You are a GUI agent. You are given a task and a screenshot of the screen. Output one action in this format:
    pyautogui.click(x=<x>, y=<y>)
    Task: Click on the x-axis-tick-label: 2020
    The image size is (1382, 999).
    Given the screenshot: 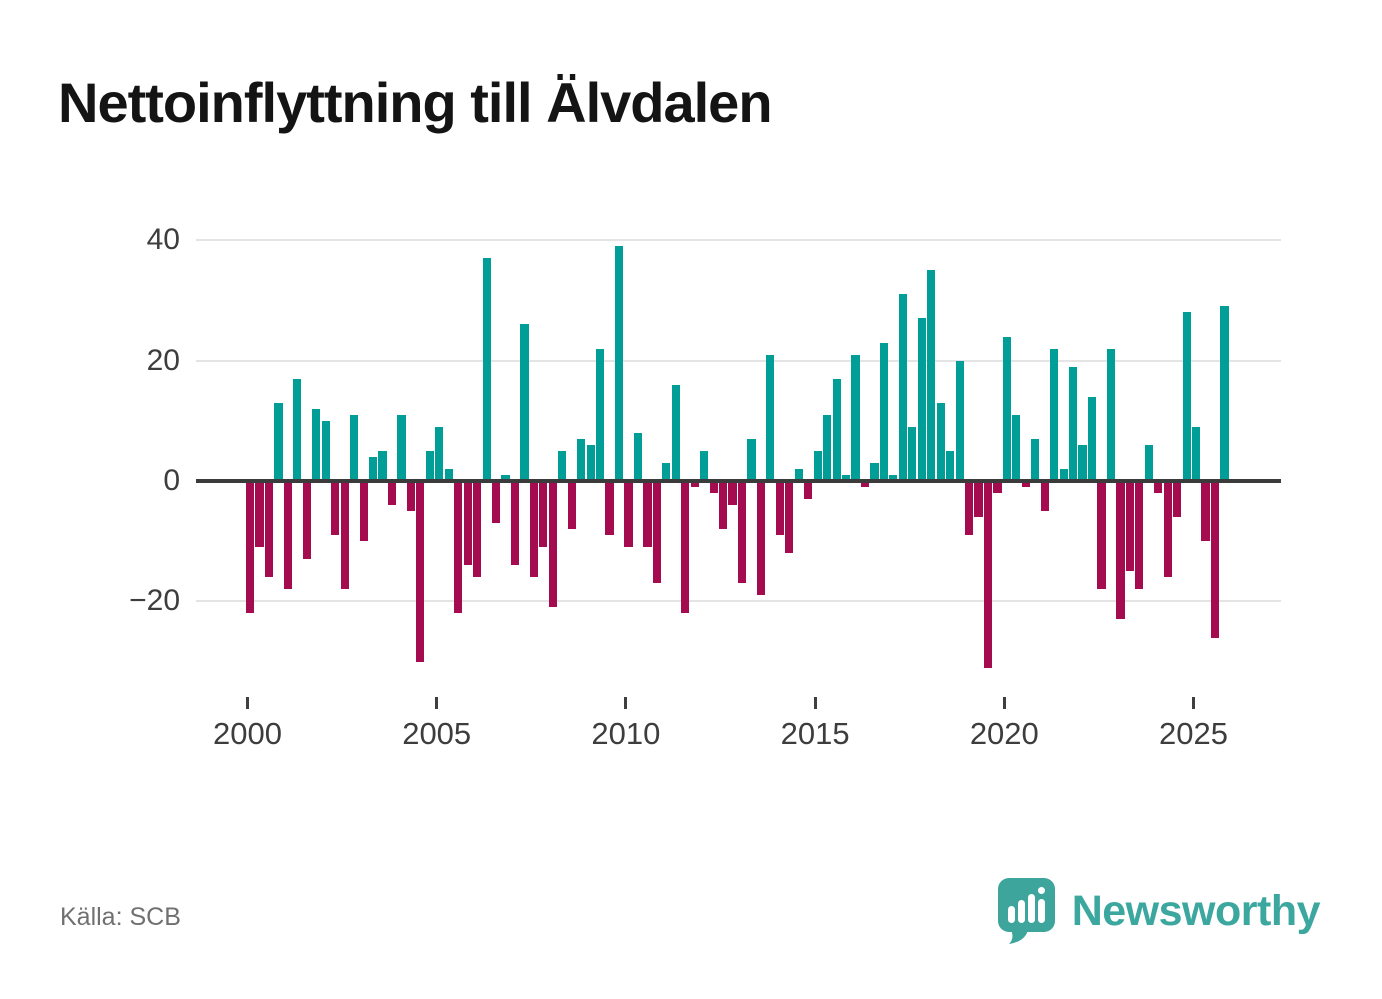 What is the action you would take?
    pyautogui.click(x=1004, y=733)
    